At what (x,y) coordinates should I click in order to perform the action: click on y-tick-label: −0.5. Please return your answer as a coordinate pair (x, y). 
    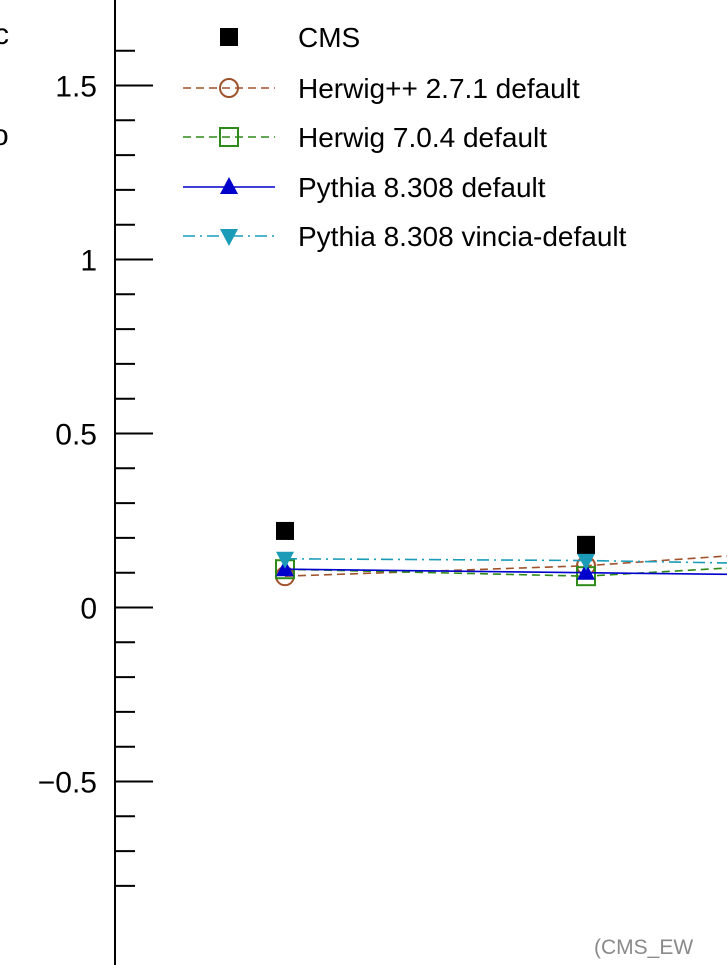
    Looking at the image, I should click on (67, 783).